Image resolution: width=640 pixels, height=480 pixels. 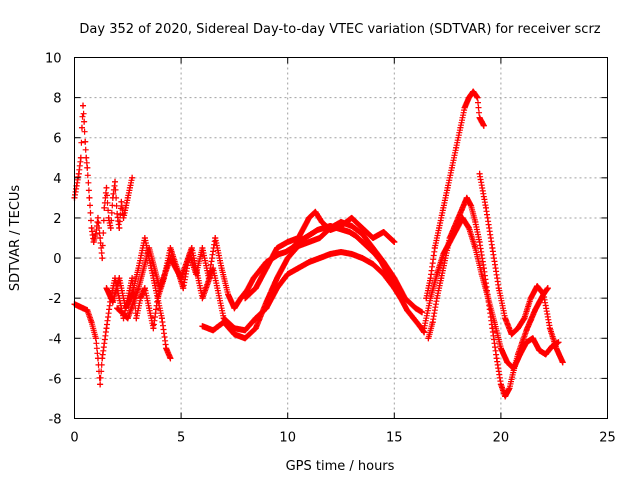 I want to click on series-late-peak-c, so click(x=491, y=293).